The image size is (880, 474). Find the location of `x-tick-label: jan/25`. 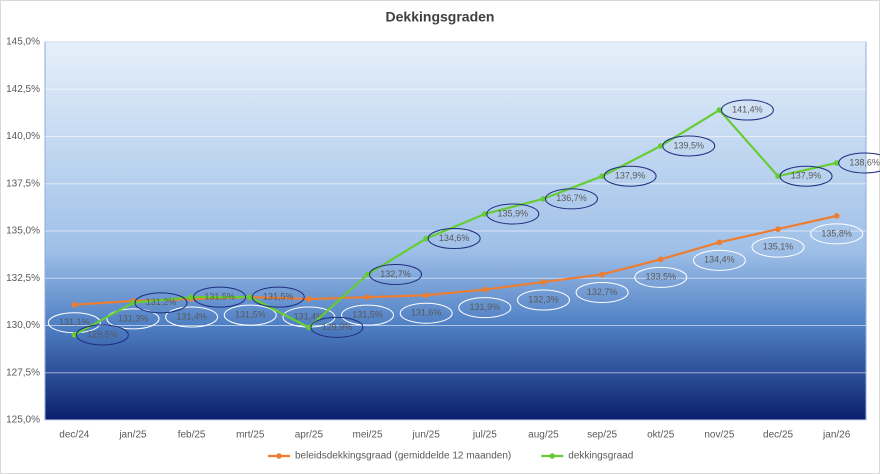

x-tick-label: jan/25 is located at coordinates (132, 435).